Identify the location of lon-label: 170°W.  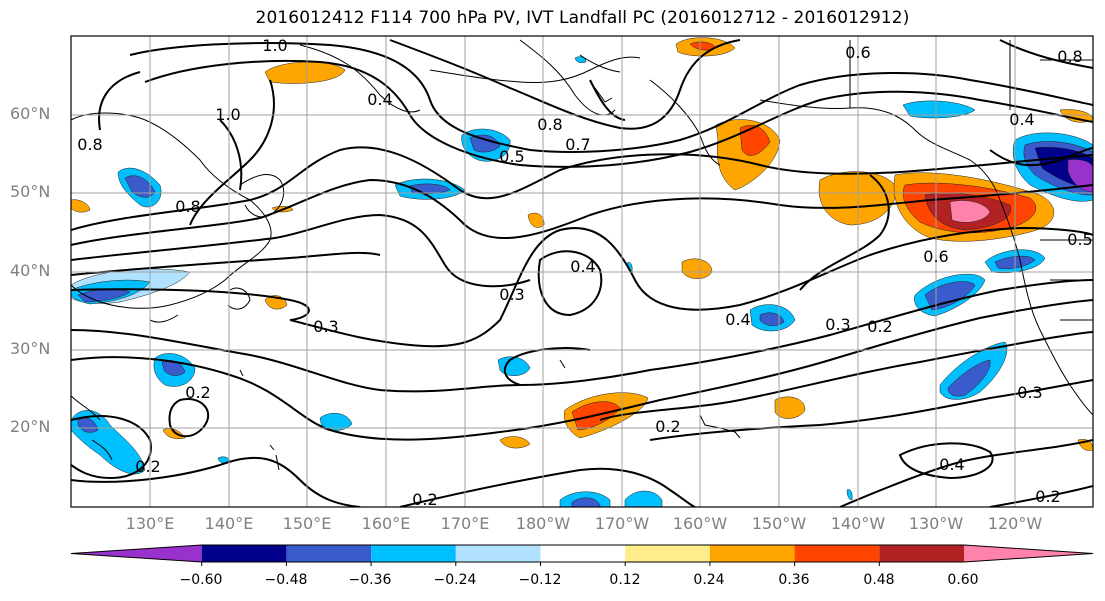
(622, 523).